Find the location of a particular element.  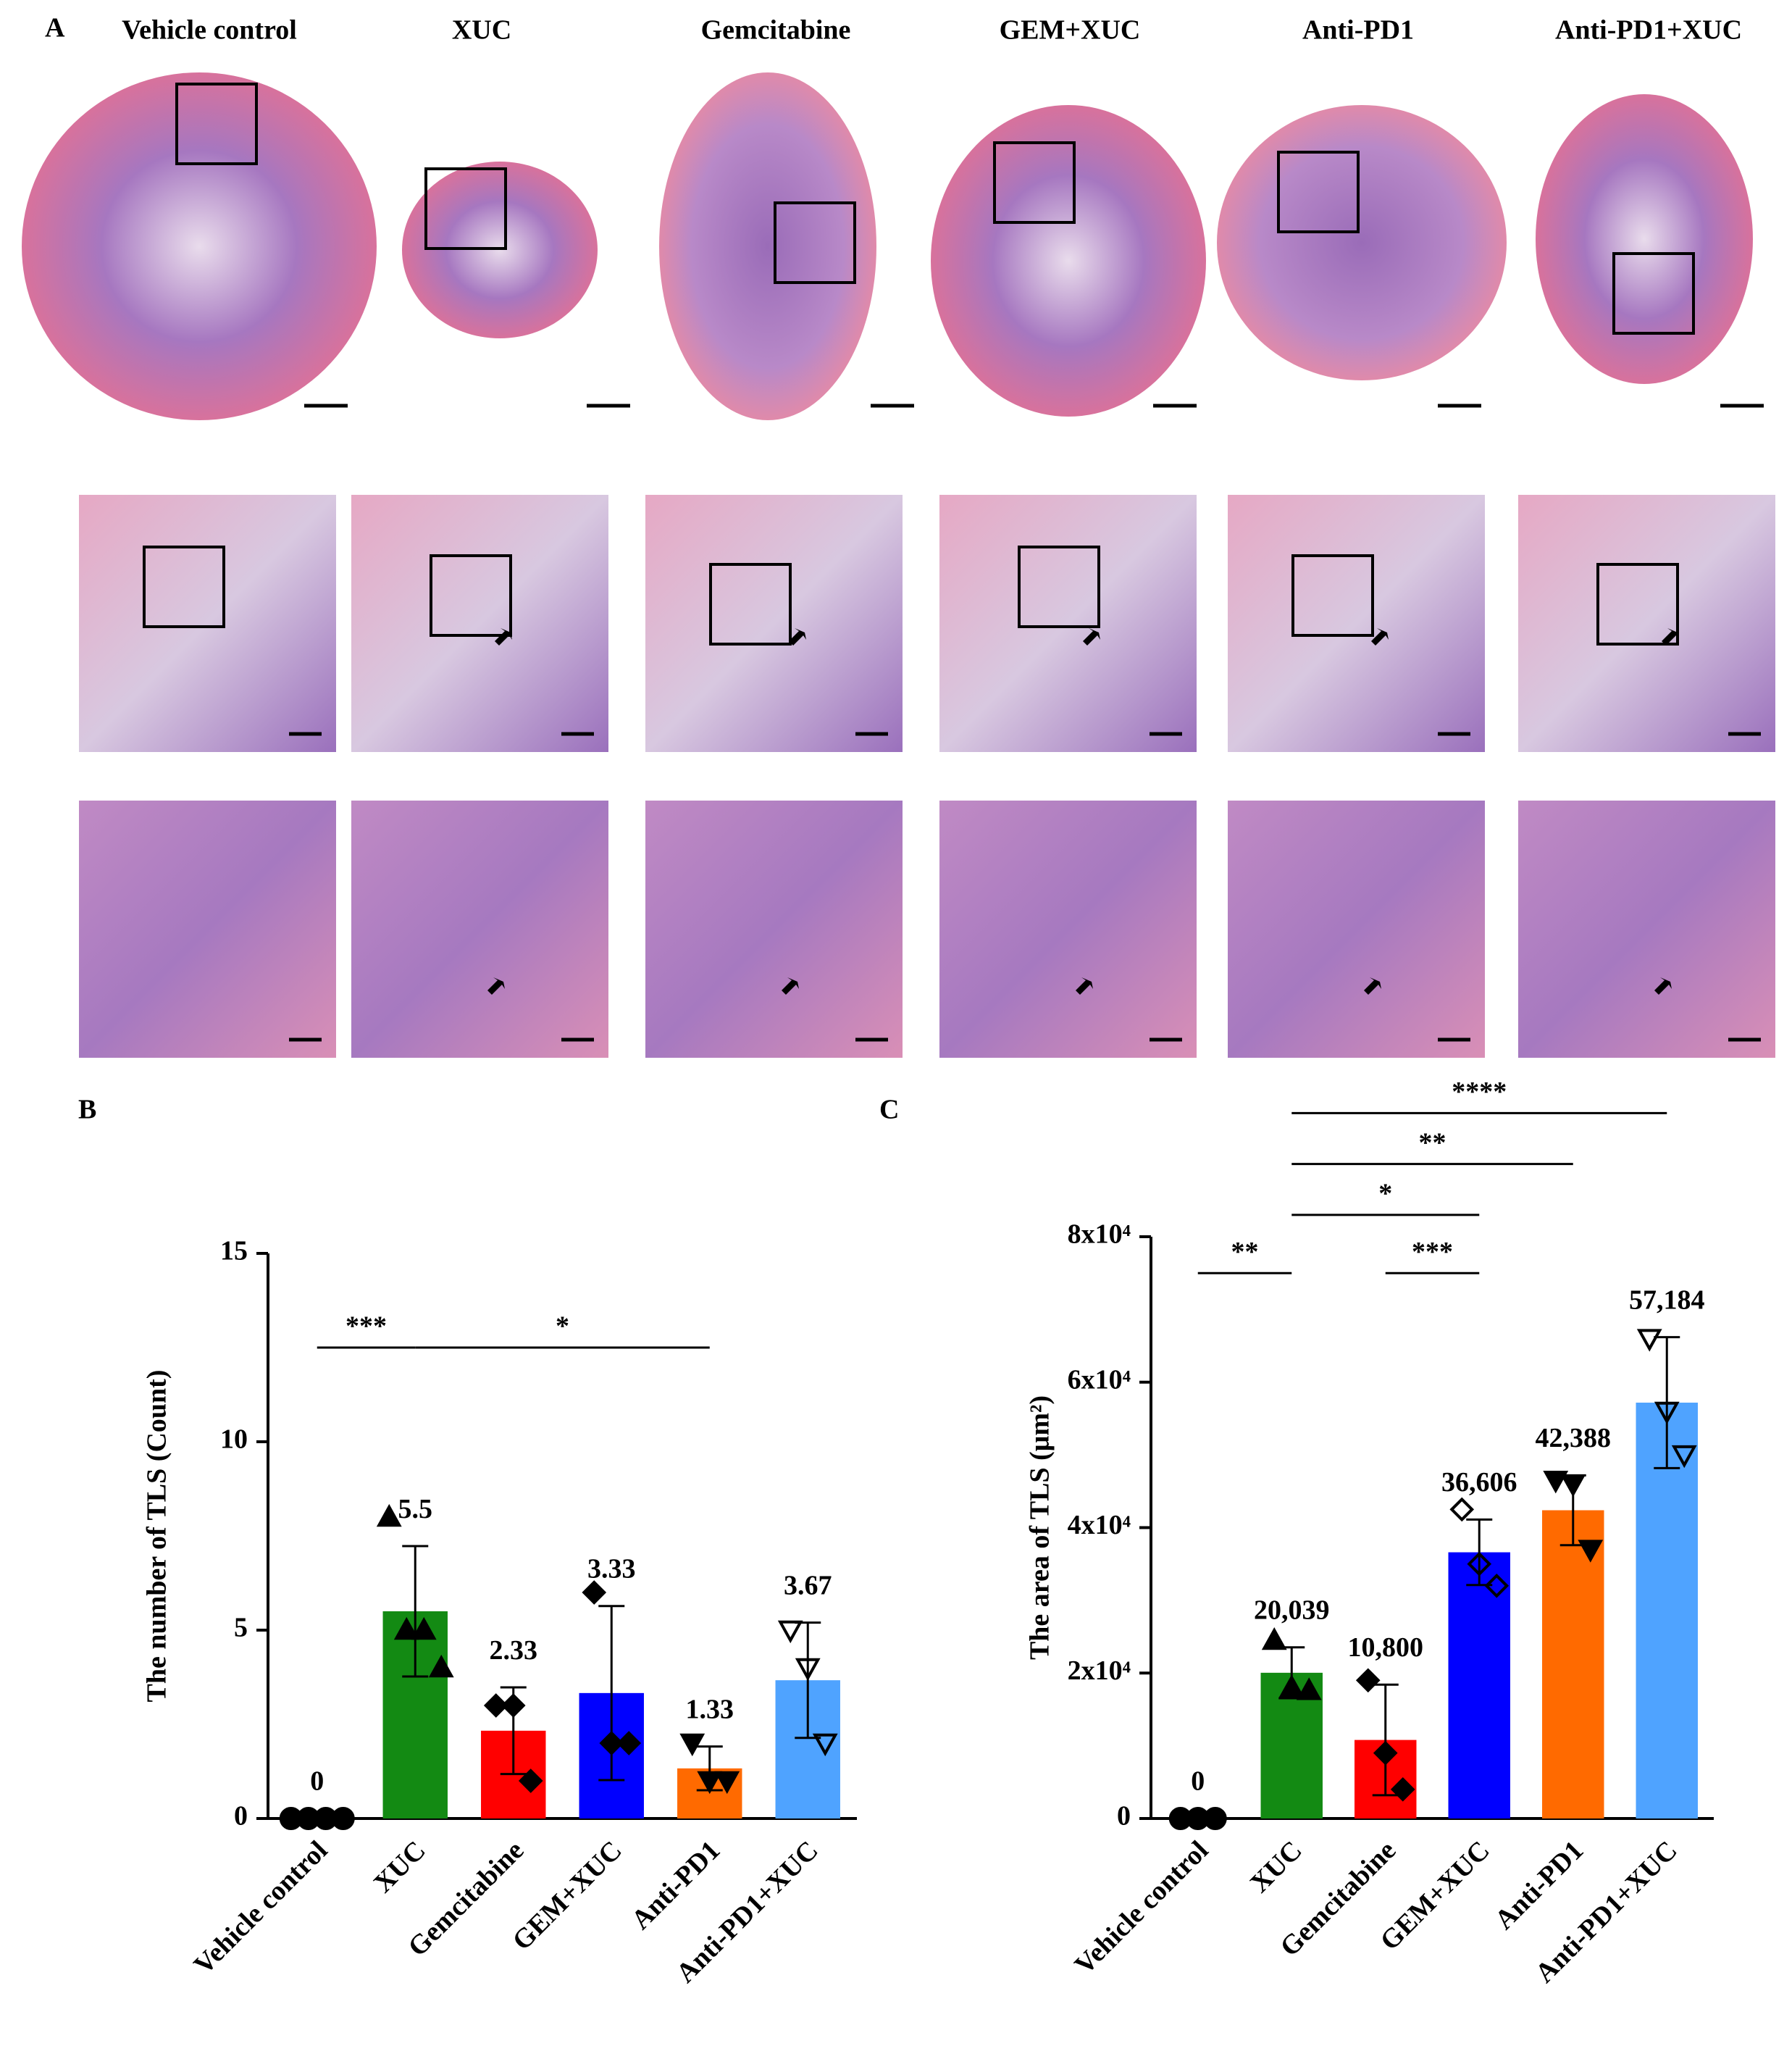

y-tick-label: 4x10⁴ is located at coordinates (1099, 1525).